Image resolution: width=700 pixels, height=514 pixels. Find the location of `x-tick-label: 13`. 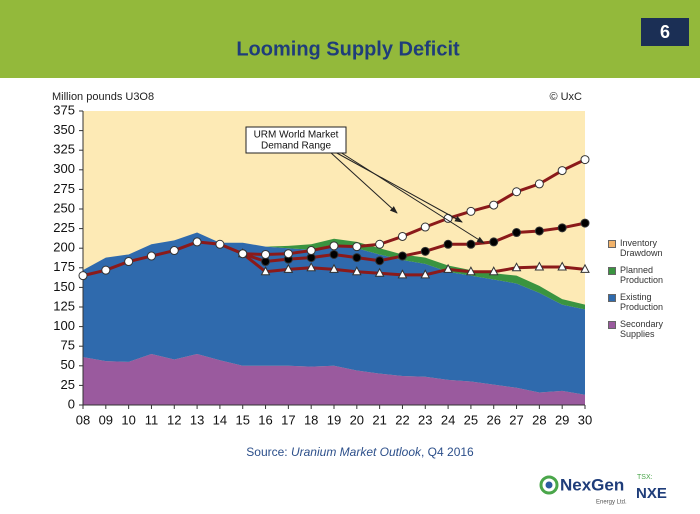

x-tick-label: 13 is located at coordinates (197, 419).